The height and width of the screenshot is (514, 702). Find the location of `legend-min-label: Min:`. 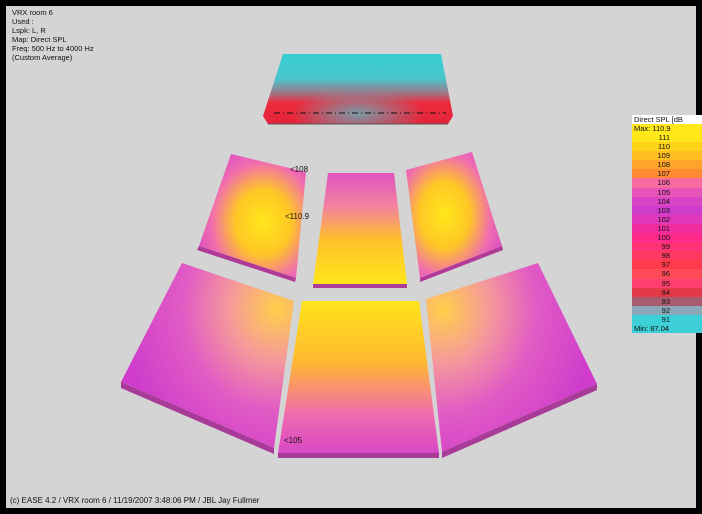

legend-min-label: Min: is located at coordinates (641, 328).